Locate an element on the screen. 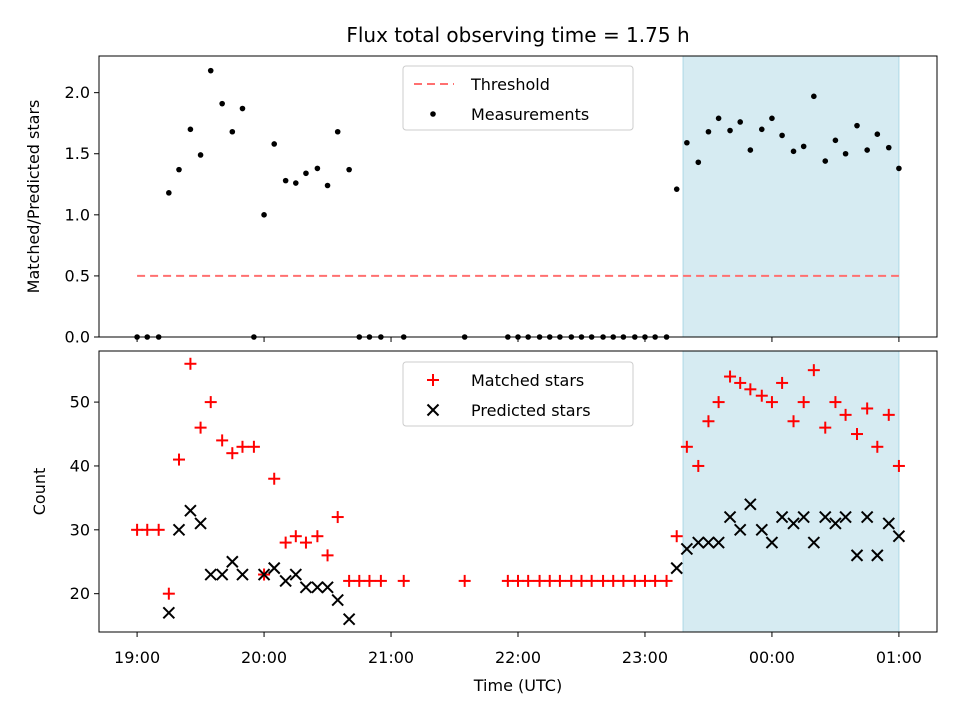  legend-matched-swatch is located at coordinates (433, 380).